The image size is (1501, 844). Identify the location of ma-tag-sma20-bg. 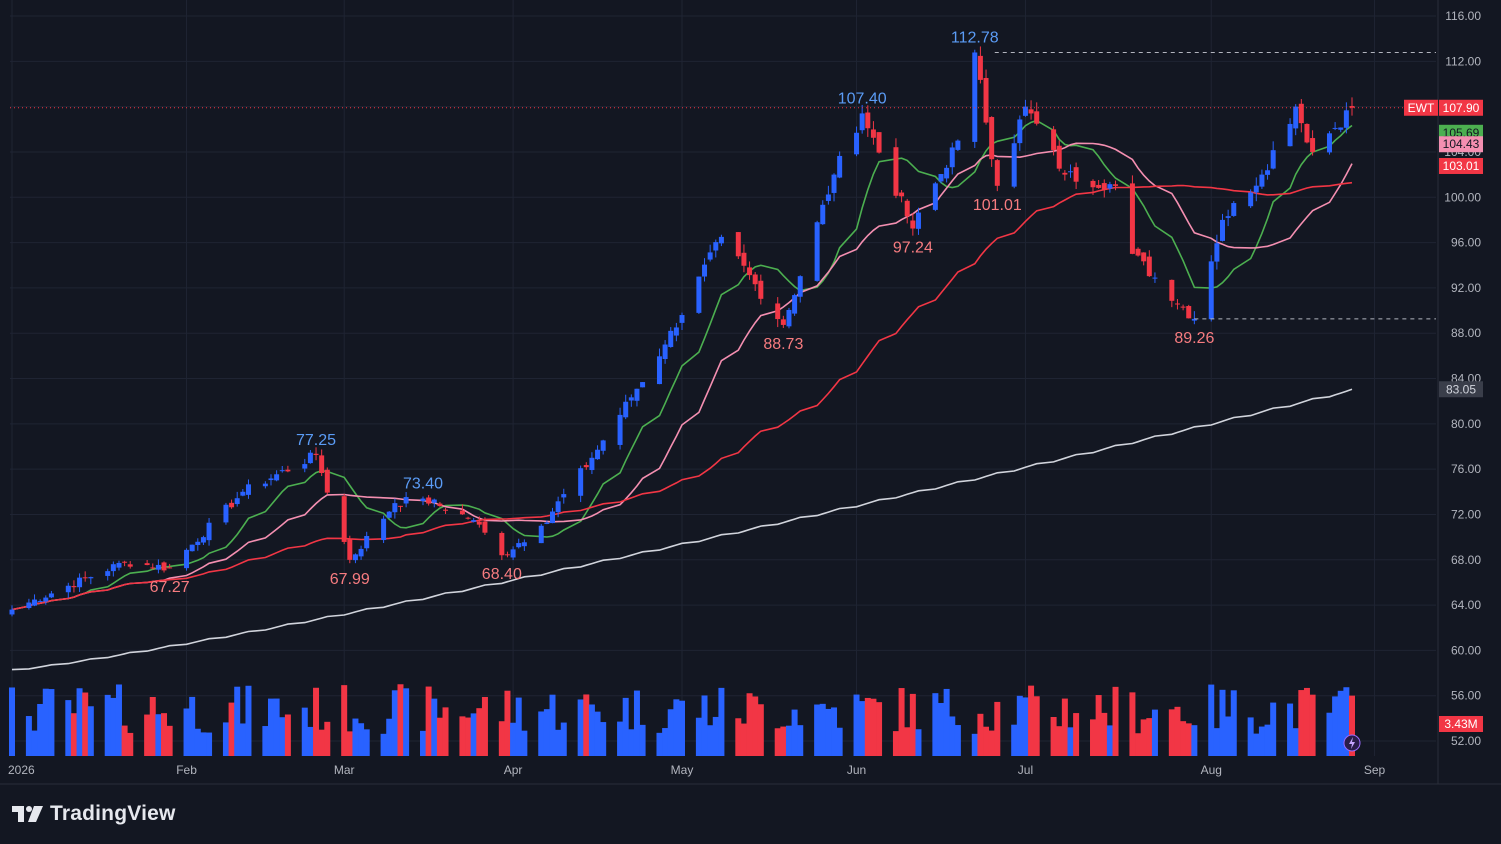
(1461, 144).